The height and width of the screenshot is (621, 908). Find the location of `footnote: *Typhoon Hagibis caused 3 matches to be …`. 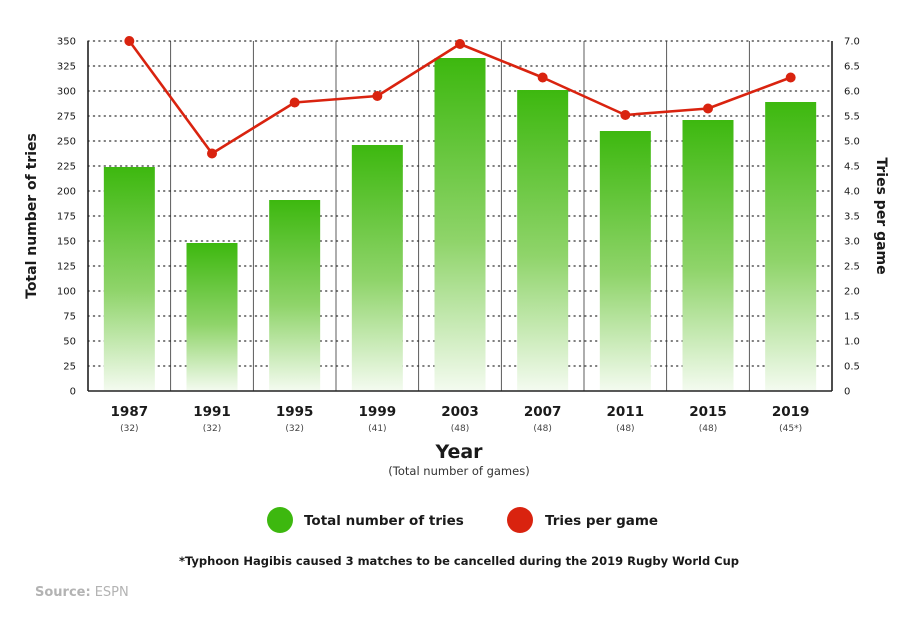

footnote: *Typhoon Hagibis caused 3 matches to be … is located at coordinates (459, 561).